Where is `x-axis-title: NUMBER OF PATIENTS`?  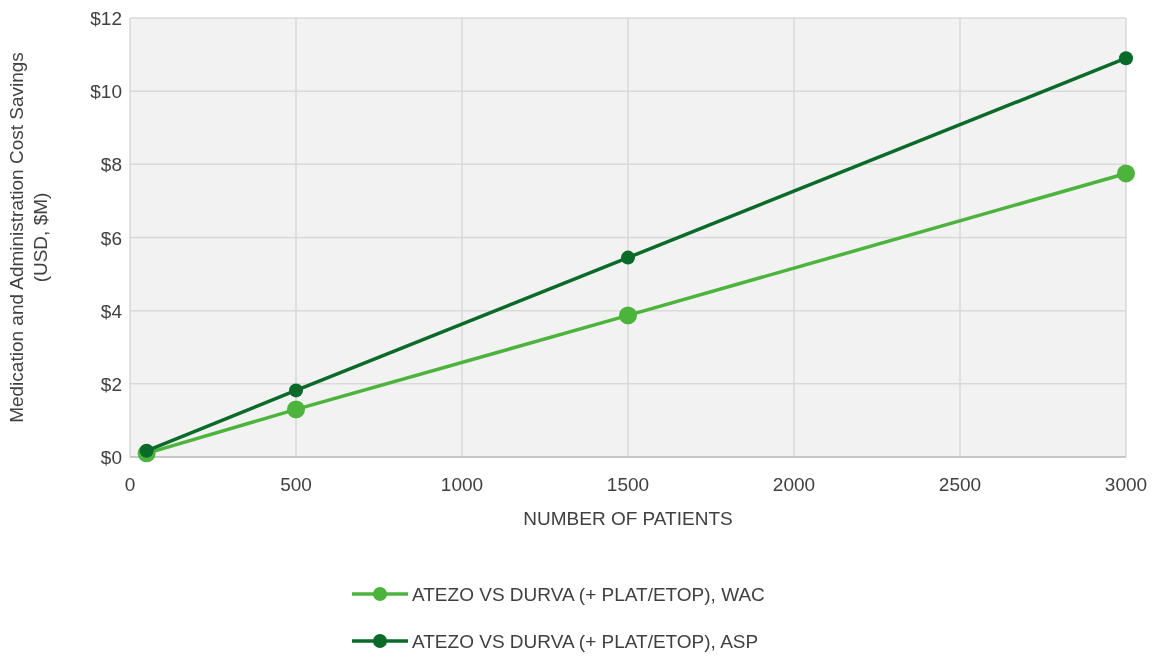 x-axis-title: NUMBER OF PATIENTS is located at coordinates (628, 518).